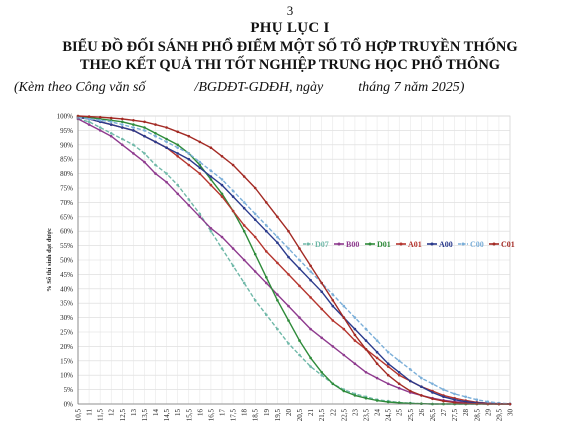 This screenshot has width=580, height=430. What do you see at coordinates (278, 415) in the screenshot?
I see `x-tick-label: 19,5` at bounding box center [278, 415].